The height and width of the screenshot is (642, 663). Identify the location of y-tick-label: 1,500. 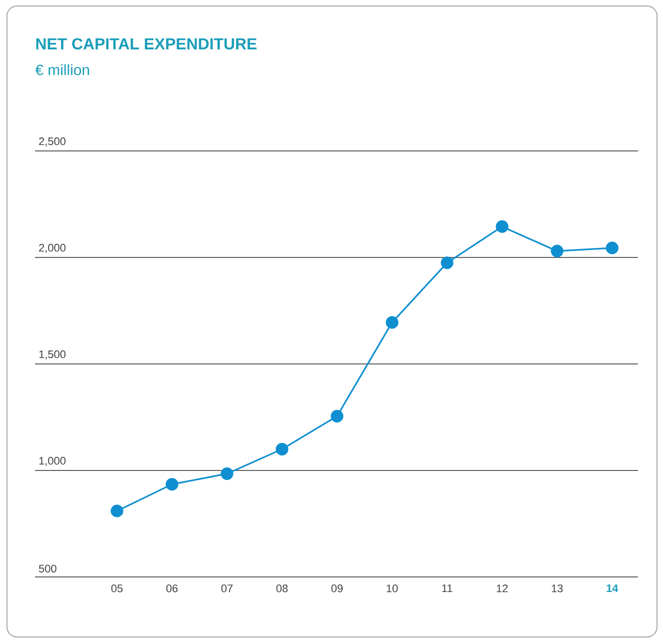
(52, 355).